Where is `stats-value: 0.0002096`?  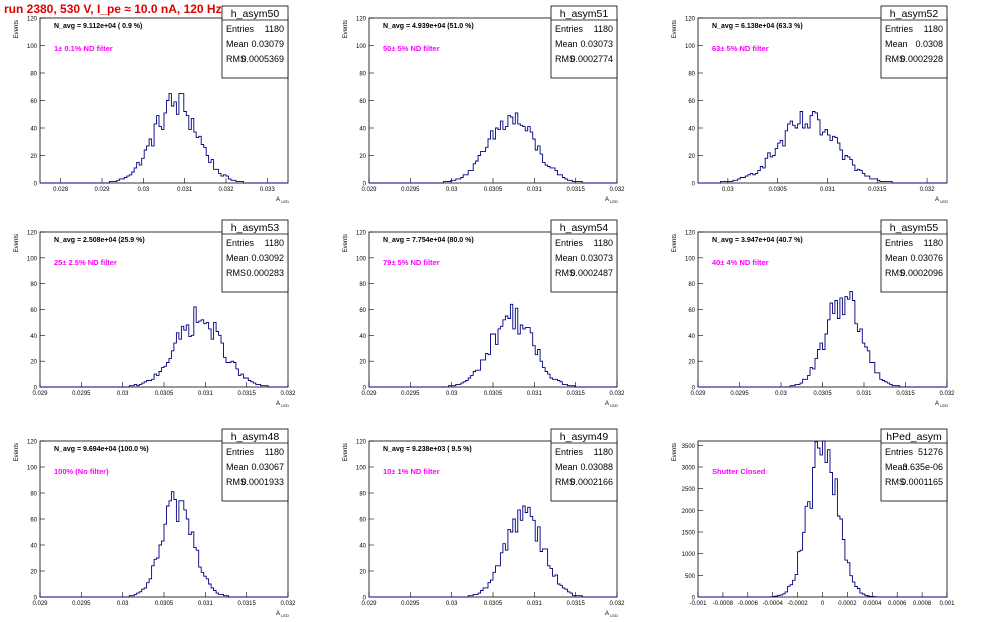
stats-value: 0.0002096 is located at coordinates (921, 273).